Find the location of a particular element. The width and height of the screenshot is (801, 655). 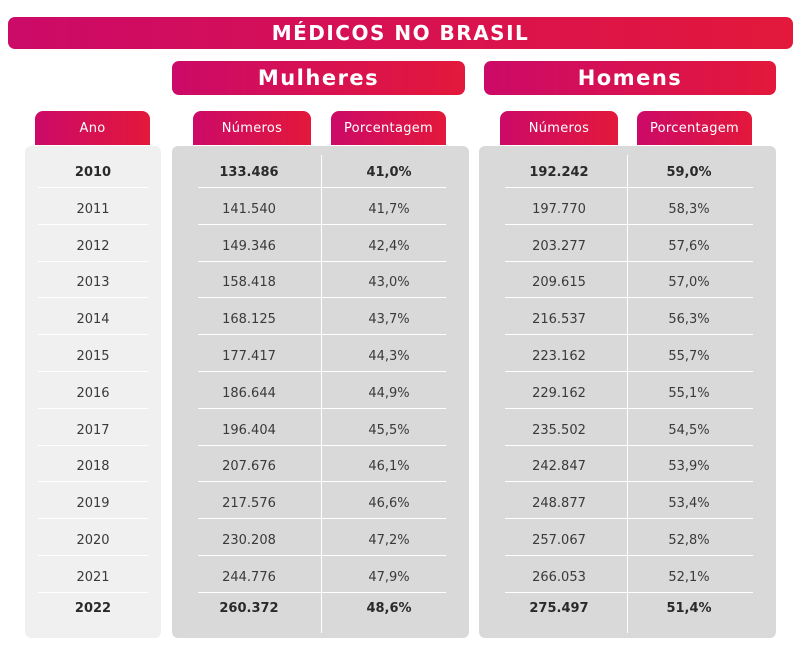

table-cell-men-percent: 57,0% is located at coordinates (689, 282).